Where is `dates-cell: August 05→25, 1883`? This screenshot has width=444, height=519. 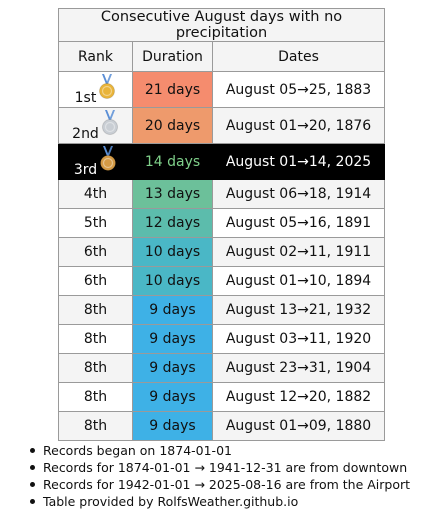 dates-cell: August 05→25, 1883 is located at coordinates (298, 89).